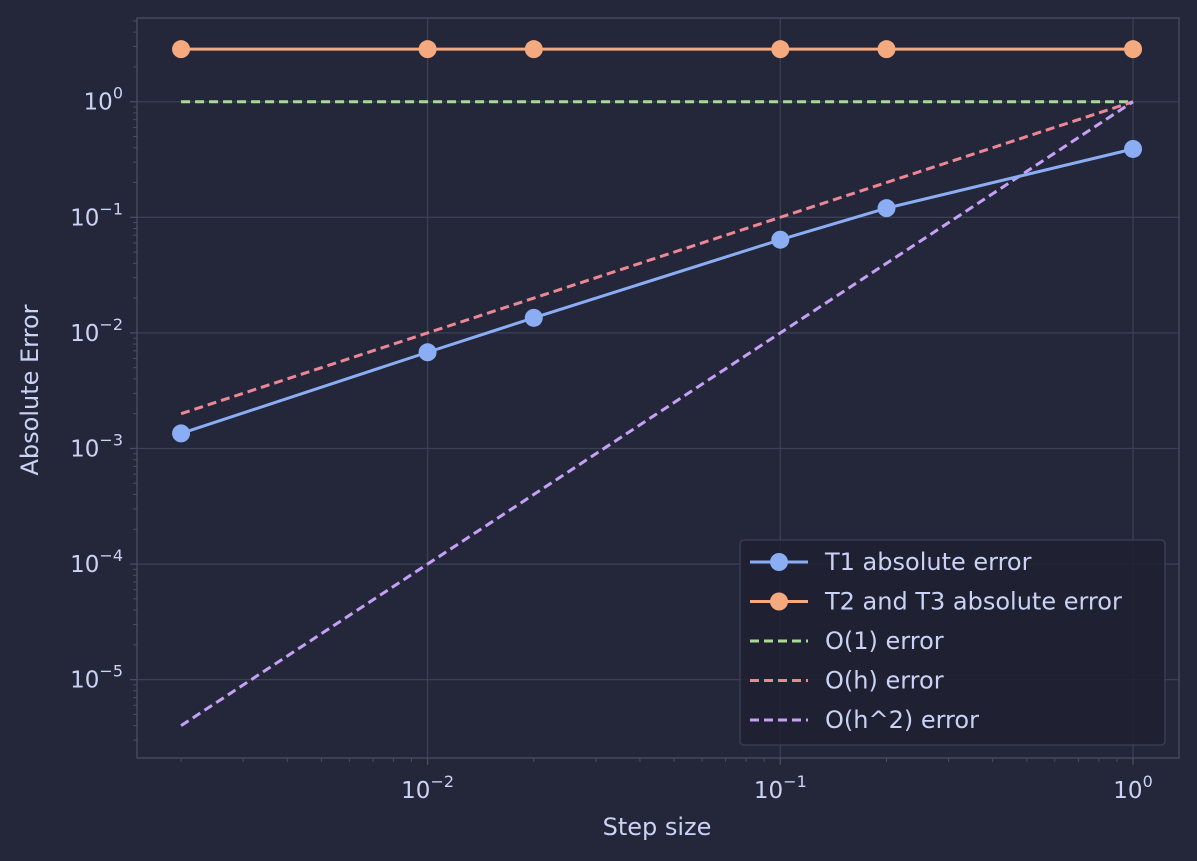 The image size is (1197, 861). What do you see at coordinates (111, 208) in the screenshot?
I see `y-tick-exponent: −1` at bounding box center [111, 208].